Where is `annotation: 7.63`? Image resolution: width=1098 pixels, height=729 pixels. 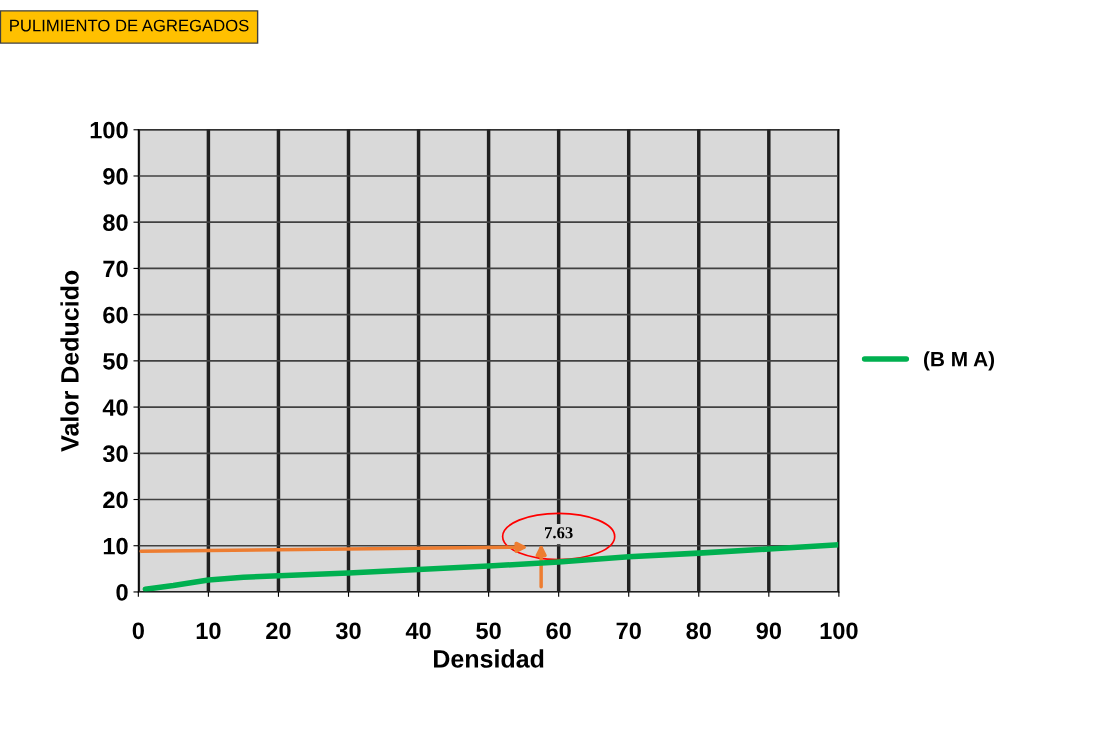 annotation: 7.63 is located at coordinates (559, 533).